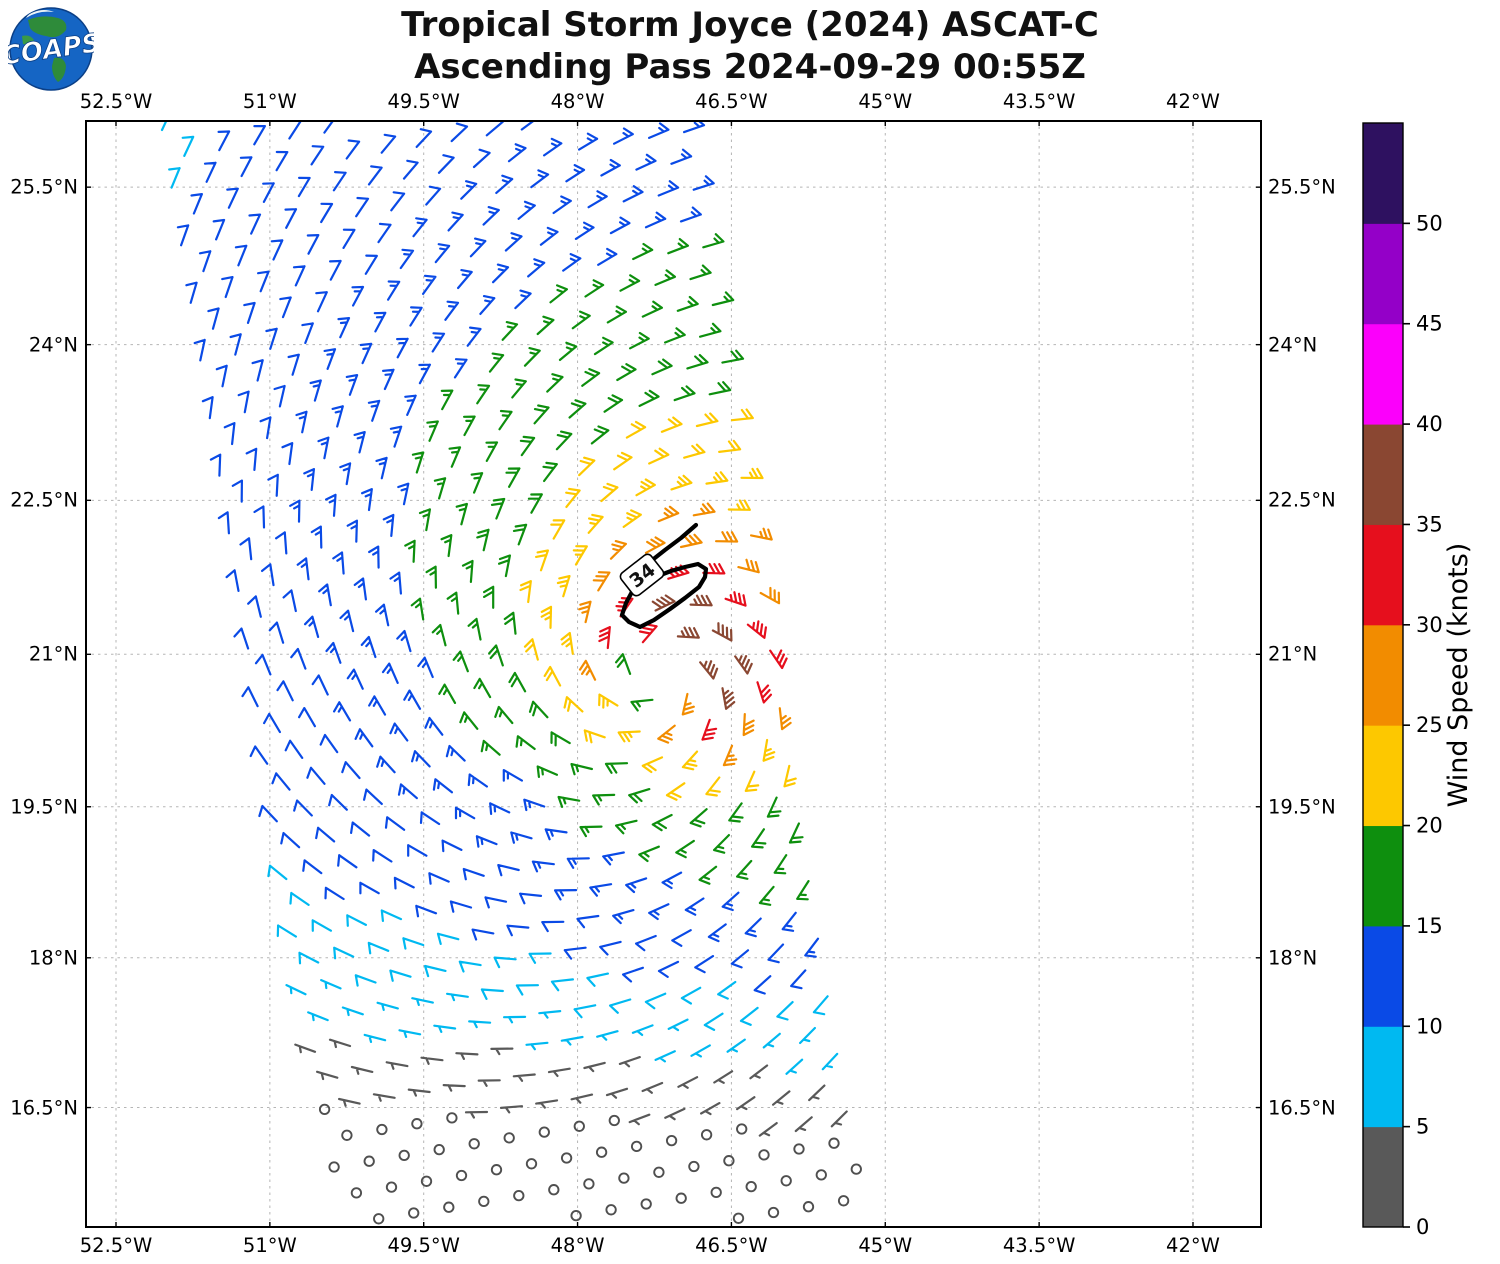 The height and width of the screenshot is (1264, 1500). Describe the element at coordinates (40, 14) in the screenshot. I see `logo-cloud` at that location.